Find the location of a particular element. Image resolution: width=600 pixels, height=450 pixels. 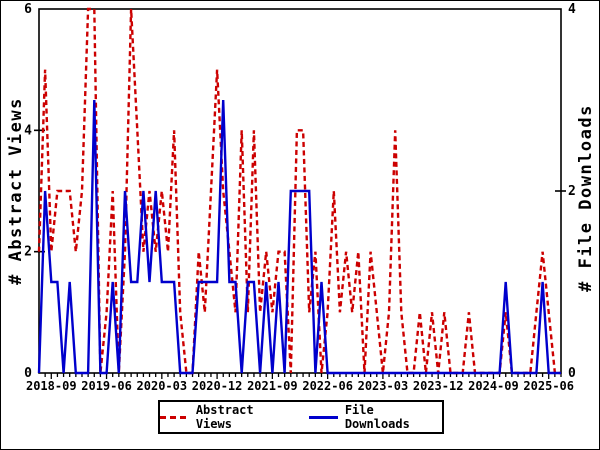

right-axis-tick-label: 0 is located at coordinates (572, 373).